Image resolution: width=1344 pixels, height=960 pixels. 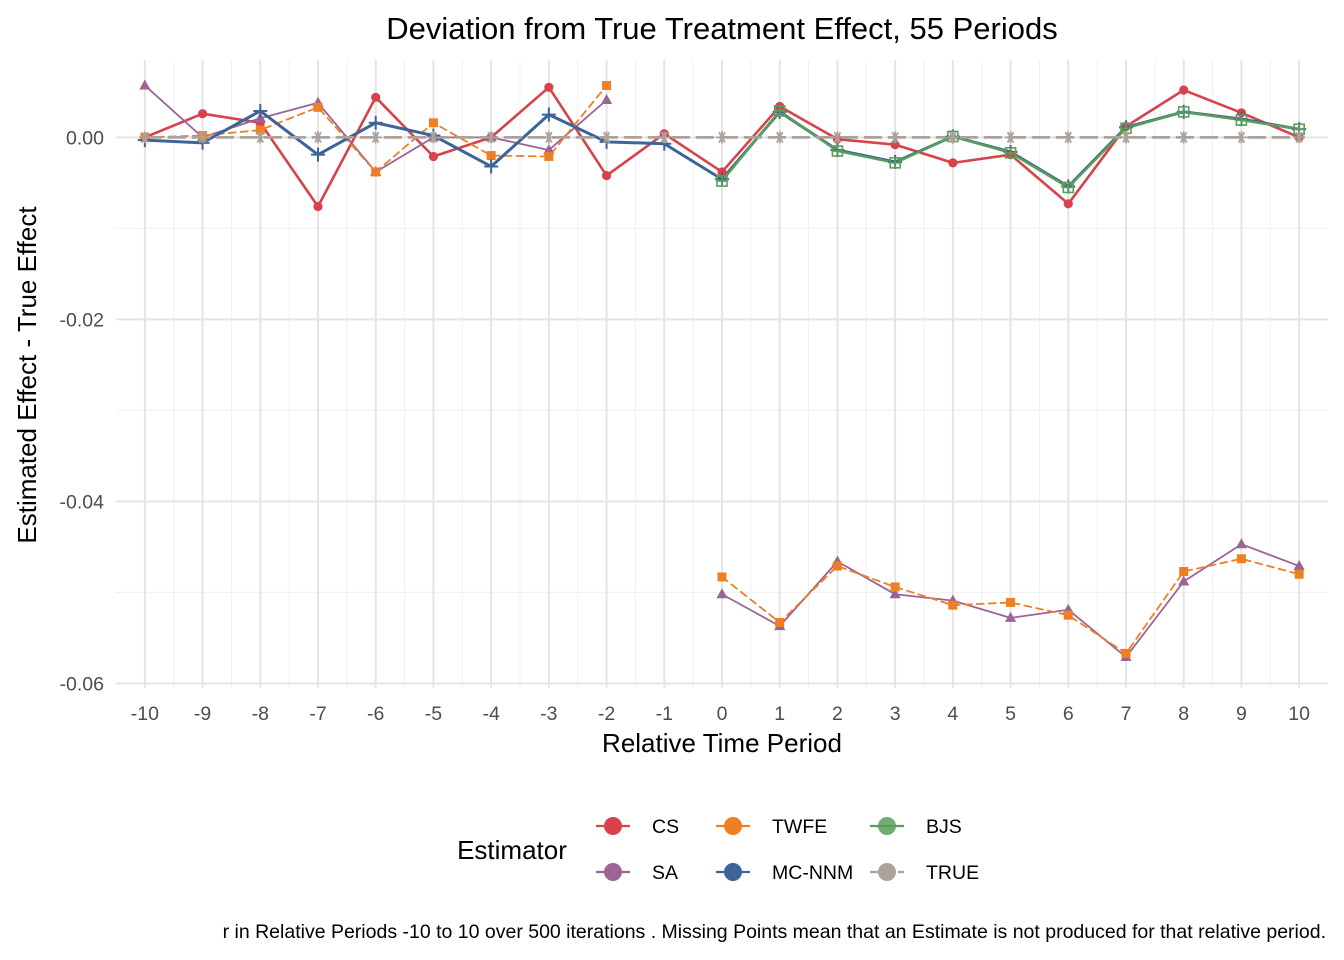 What do you see at coordinates (82, 320) in the screenshot?
I see `y-tick-label: -0.02` at bounding box center [82, 320].